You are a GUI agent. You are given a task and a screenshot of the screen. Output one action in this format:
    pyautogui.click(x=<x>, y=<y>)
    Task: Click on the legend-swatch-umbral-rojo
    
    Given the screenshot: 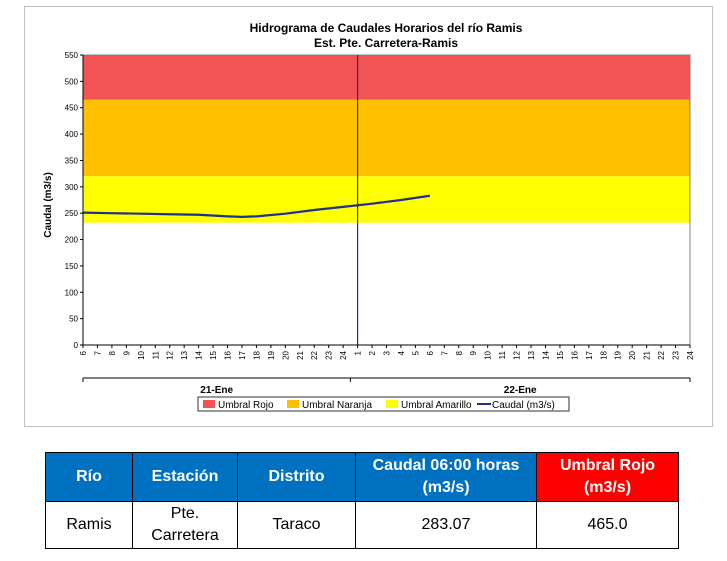 What is the action you would take?
    pyautogui.click(x=209, y=404)
    